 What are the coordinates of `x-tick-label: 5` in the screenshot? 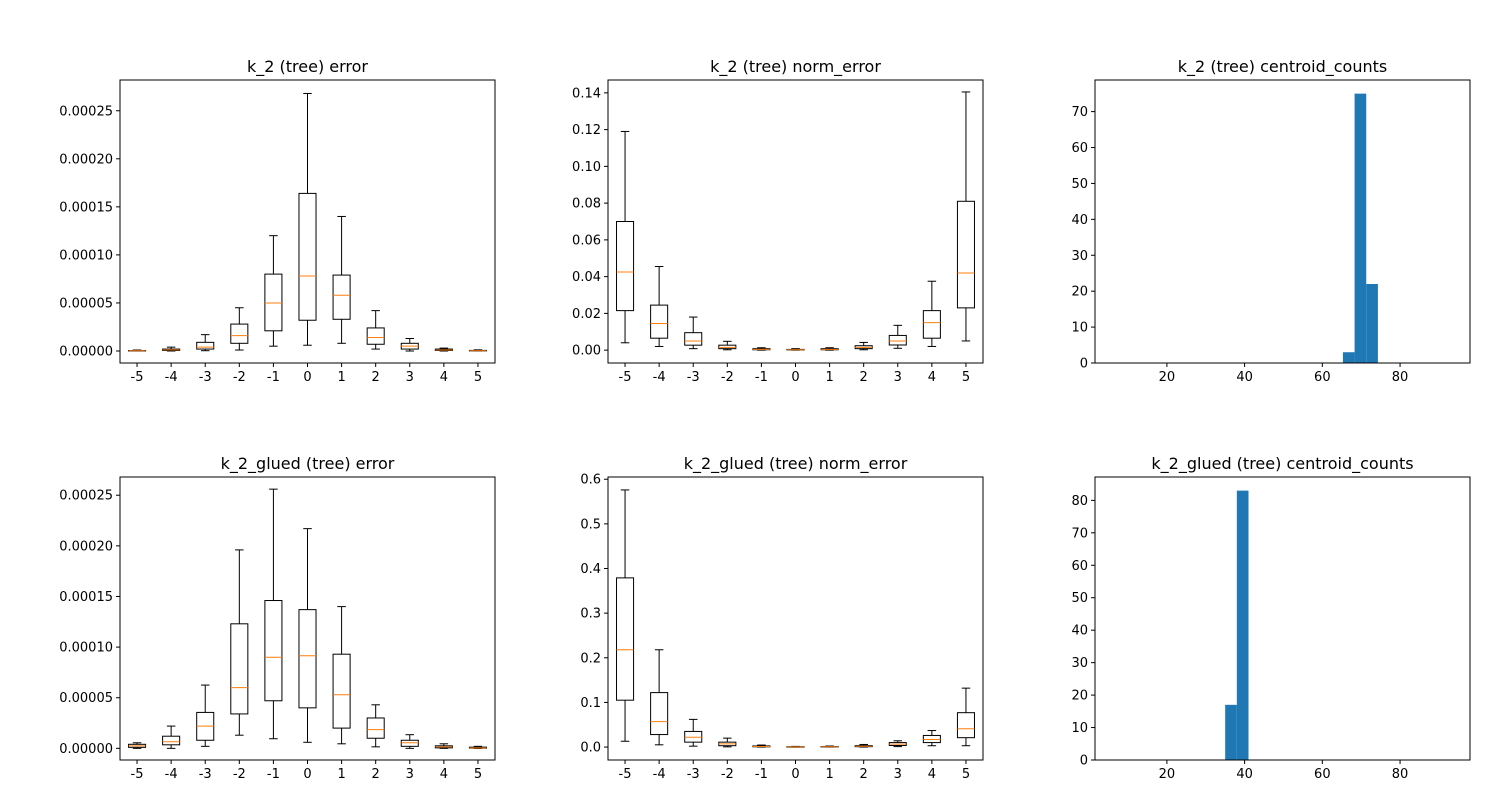 It's located at (478, 774).